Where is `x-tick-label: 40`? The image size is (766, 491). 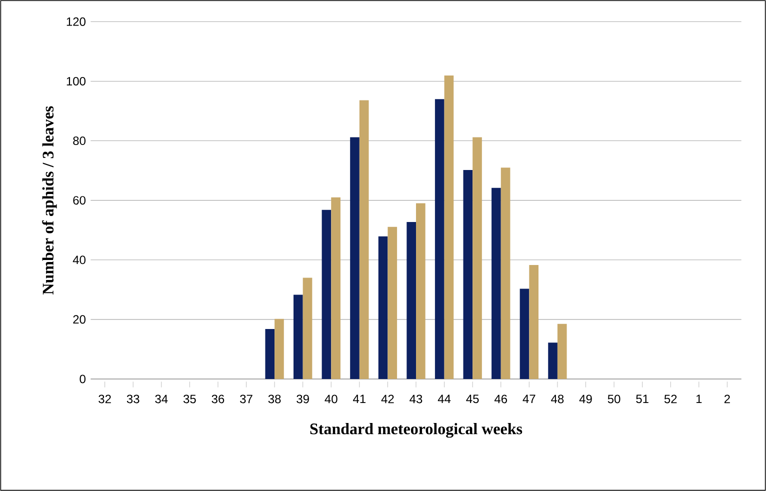 x-tick-label: 40 is located at coordinates (331, 399).